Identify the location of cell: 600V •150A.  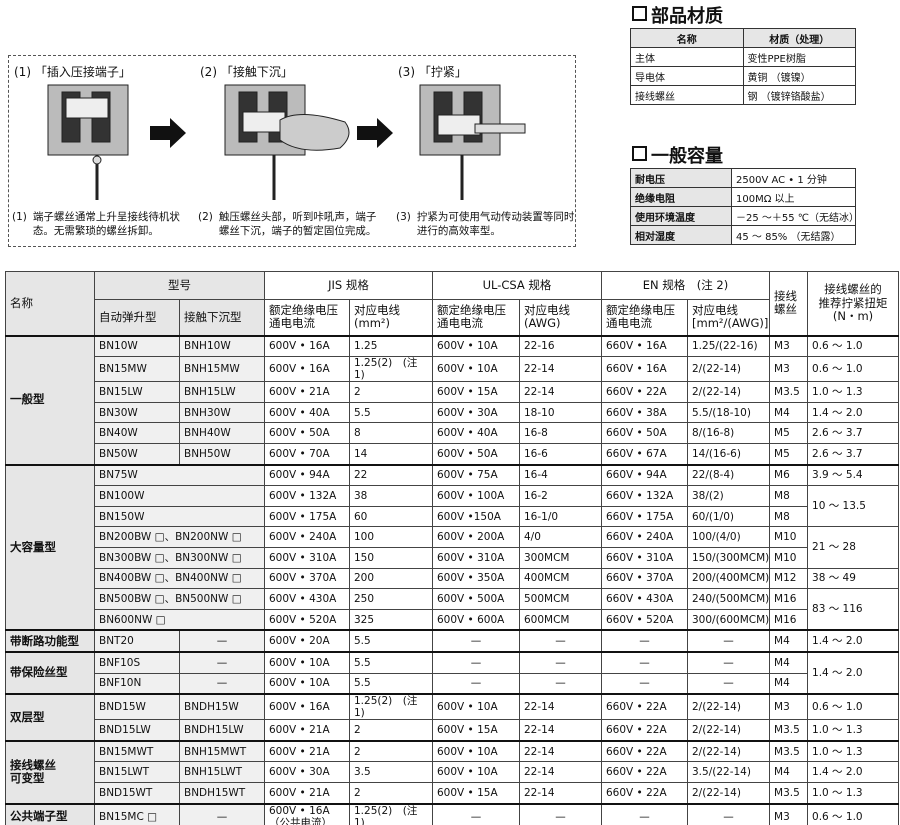
(476, 516).